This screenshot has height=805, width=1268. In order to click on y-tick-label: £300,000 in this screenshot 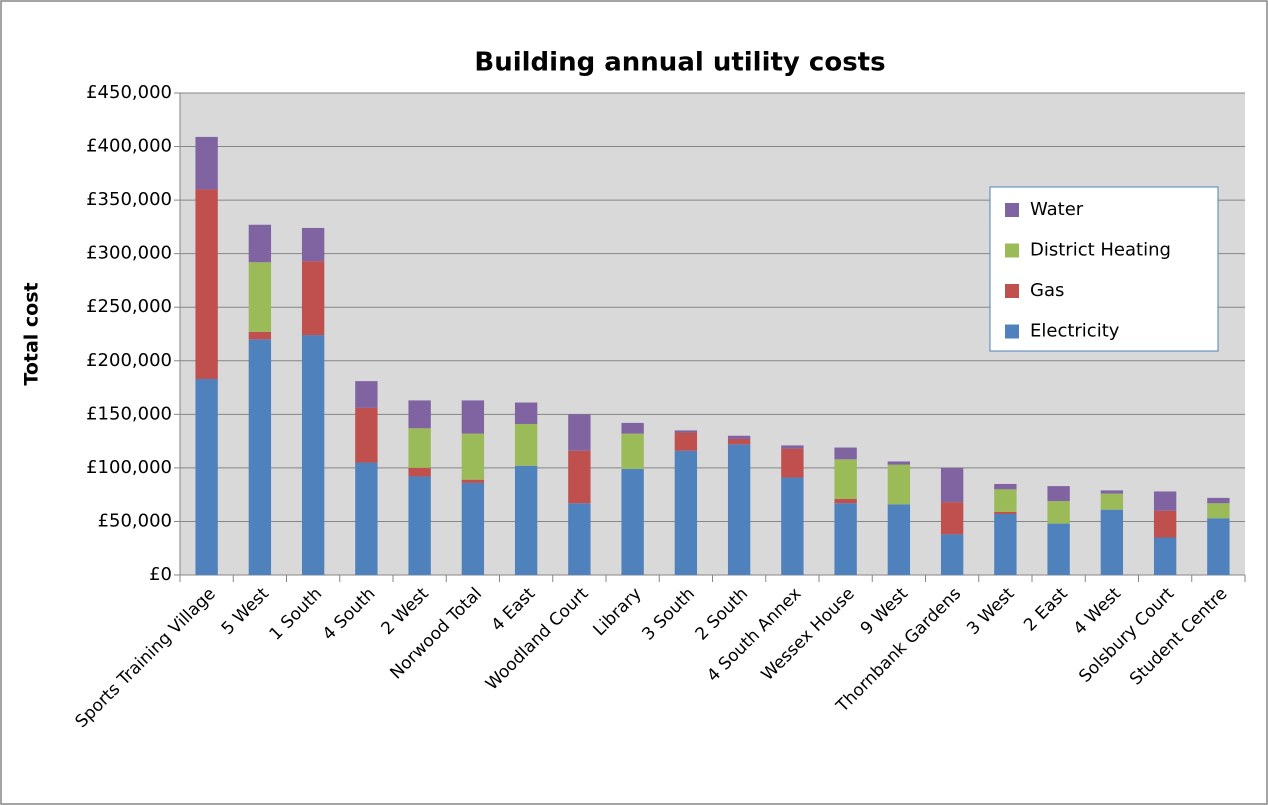, I will do `click(129, 253)`.